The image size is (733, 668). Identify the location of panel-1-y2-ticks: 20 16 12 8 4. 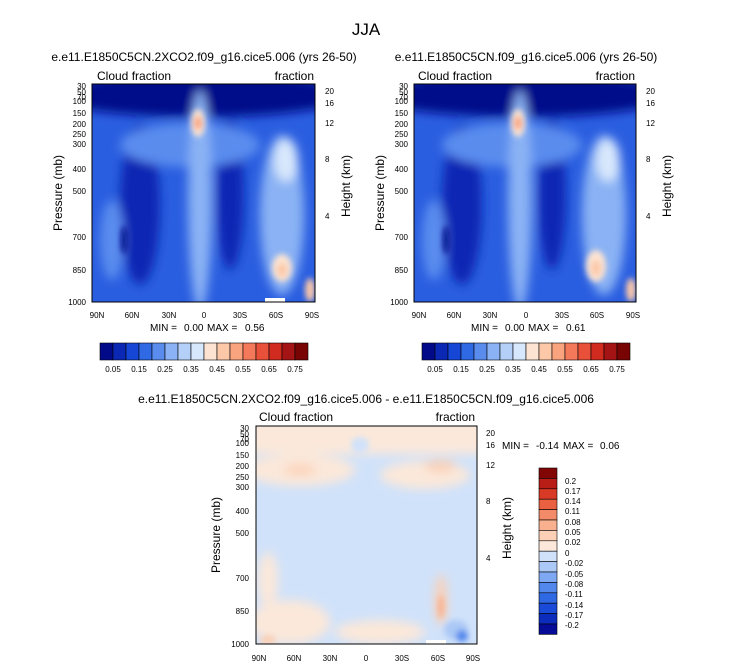
(329, 154).